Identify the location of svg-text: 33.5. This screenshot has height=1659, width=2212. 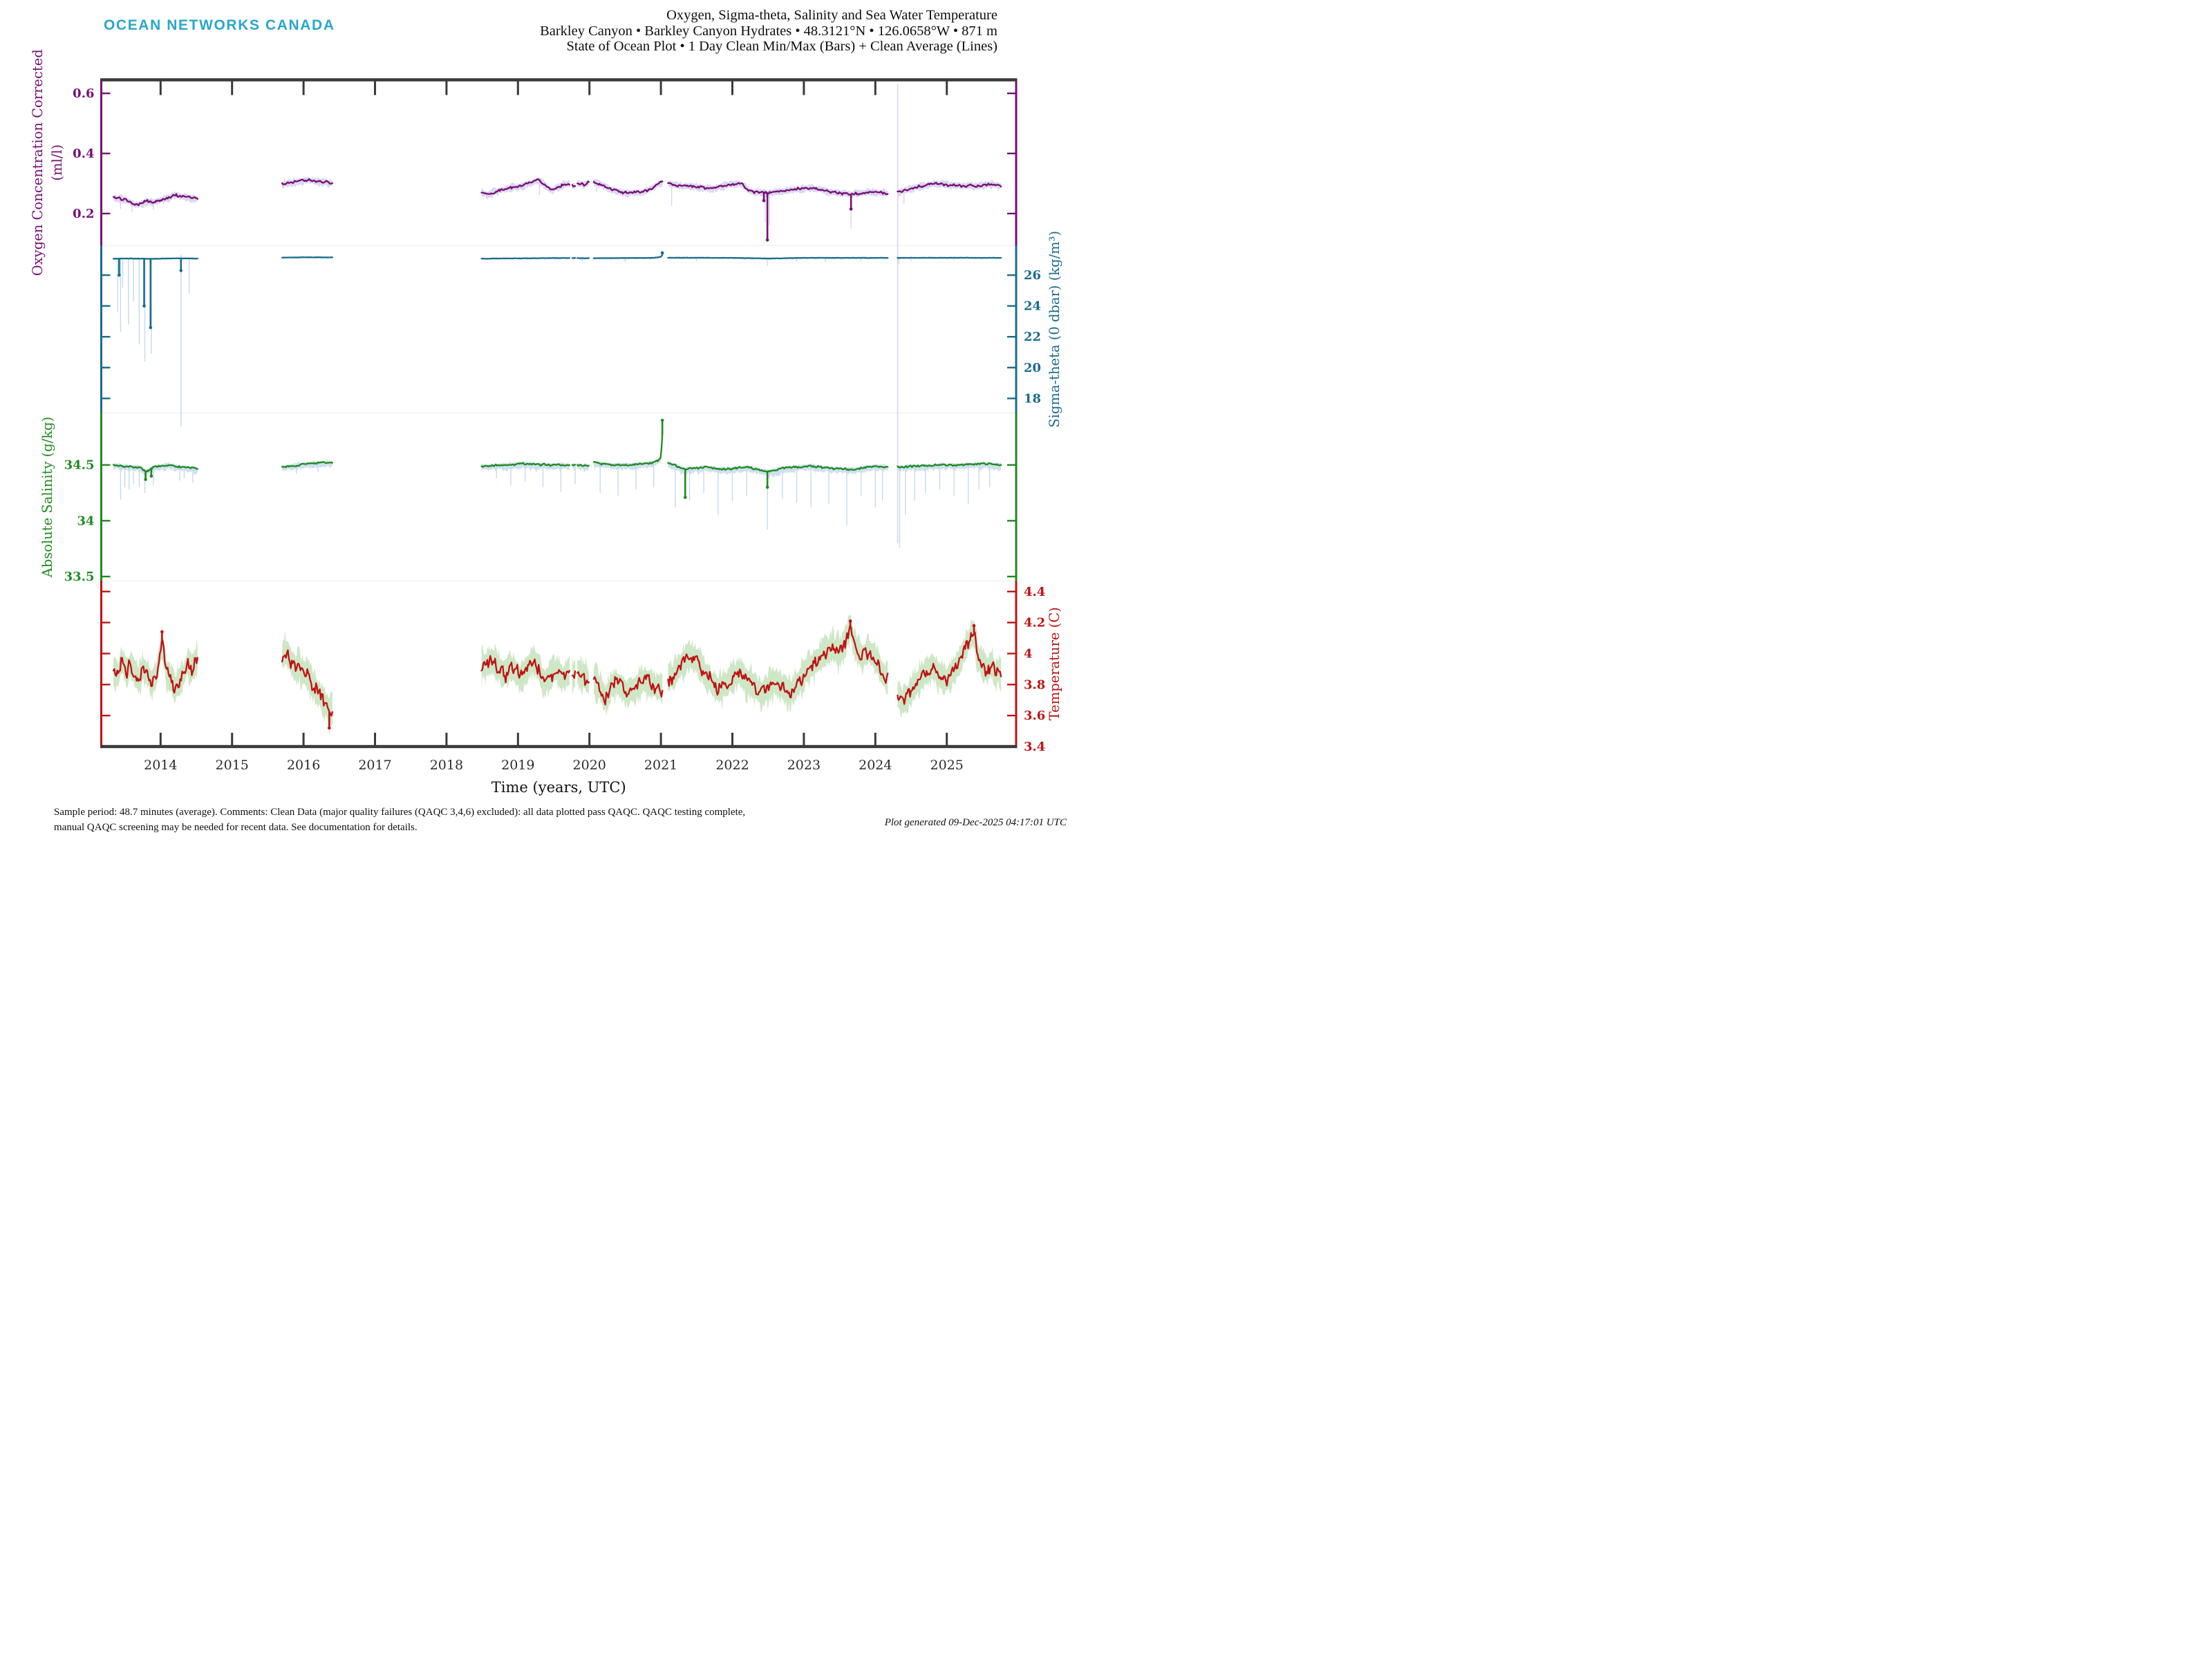
(79, 577).